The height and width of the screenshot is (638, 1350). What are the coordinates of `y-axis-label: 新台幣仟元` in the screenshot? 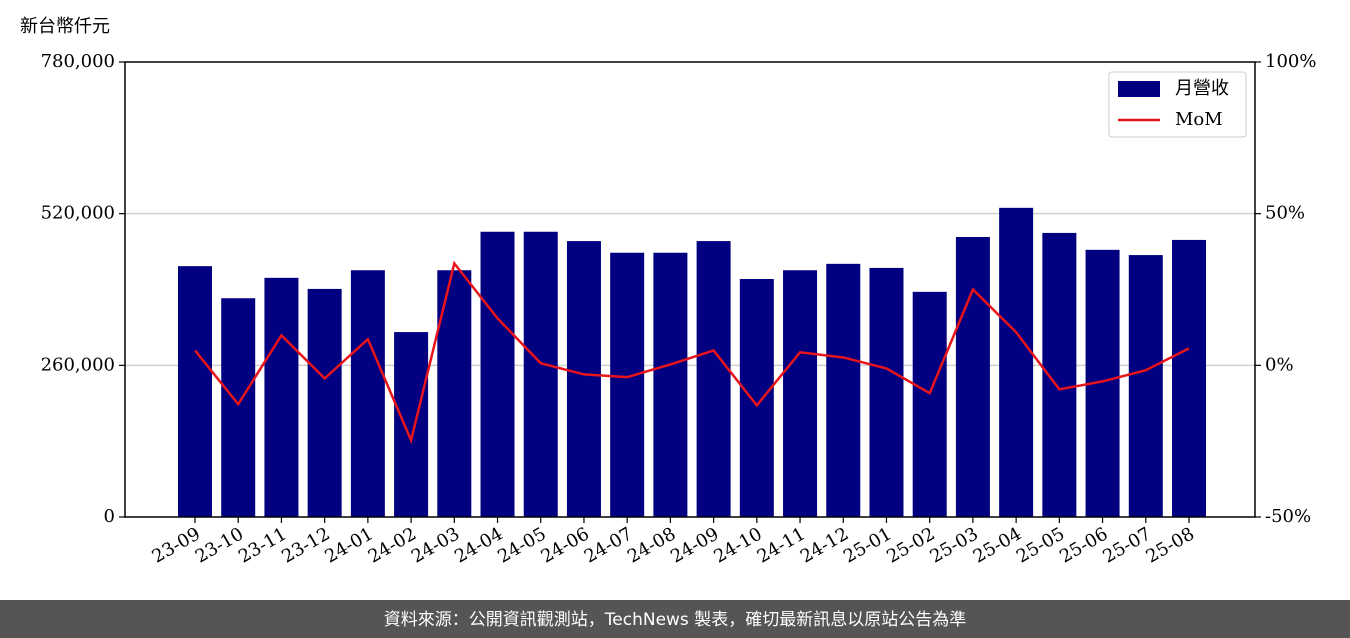 It's located at (65, 26).